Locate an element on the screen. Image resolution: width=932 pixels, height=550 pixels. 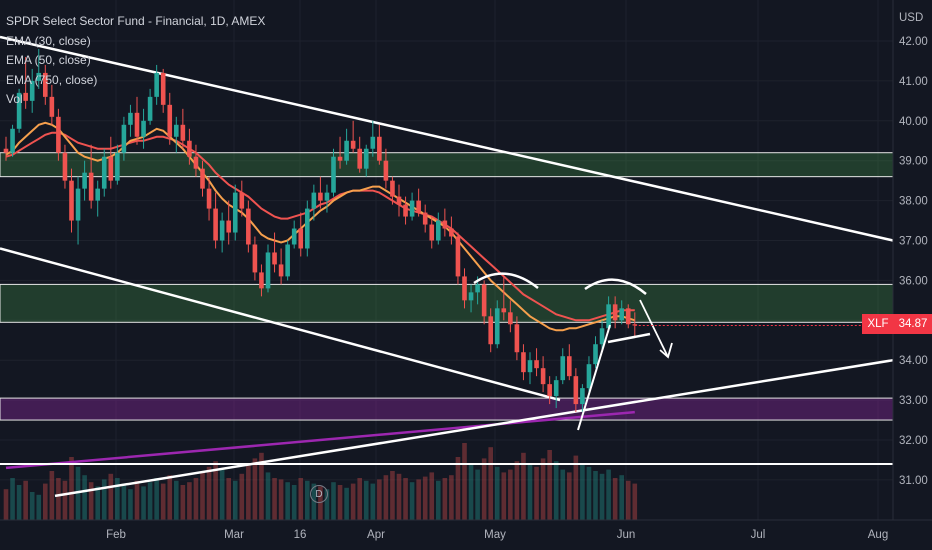
legend-volume: Vol is located at coordinates (14, 99).